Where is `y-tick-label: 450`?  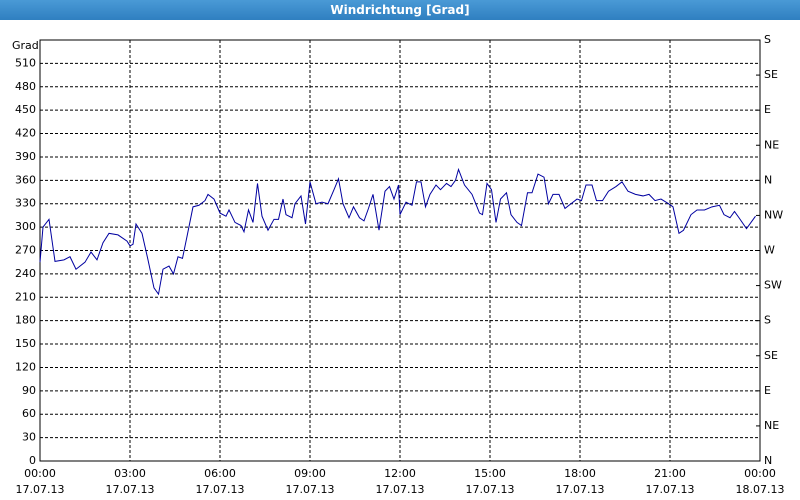
y-tick-label: 450 is located at coordinates (25, 109).